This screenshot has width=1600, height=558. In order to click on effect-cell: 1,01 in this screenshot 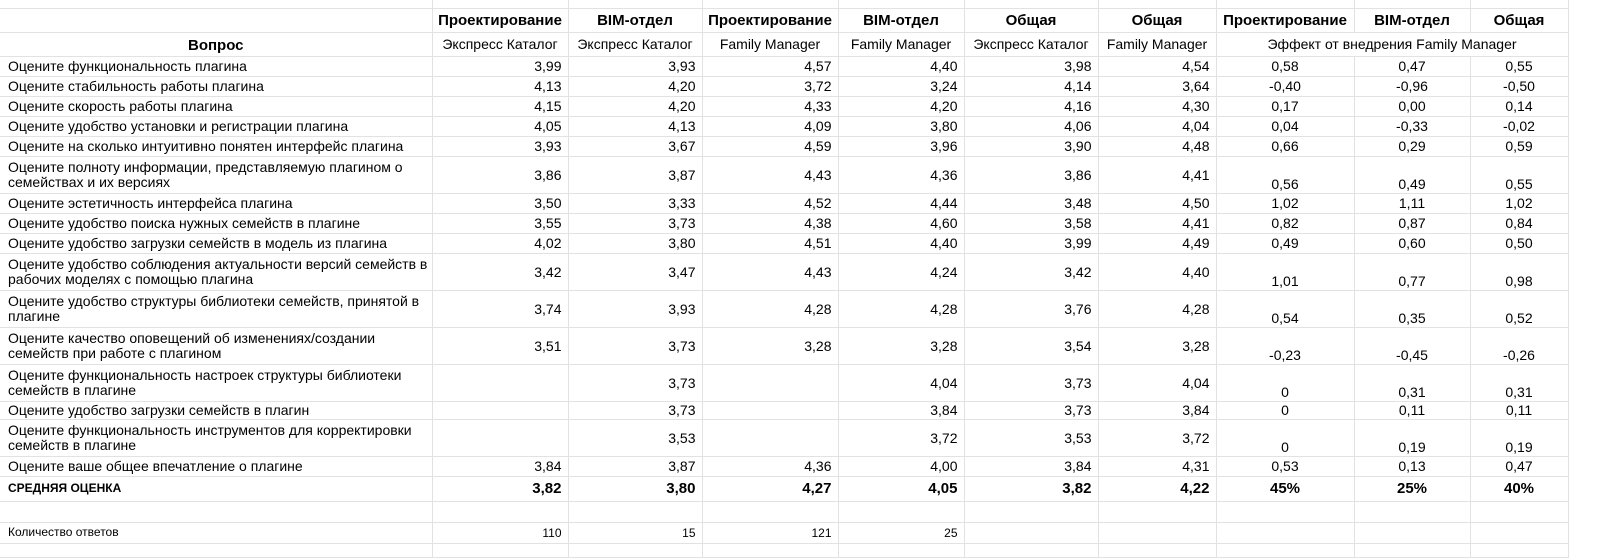, I will do `click(1285, 272)`.